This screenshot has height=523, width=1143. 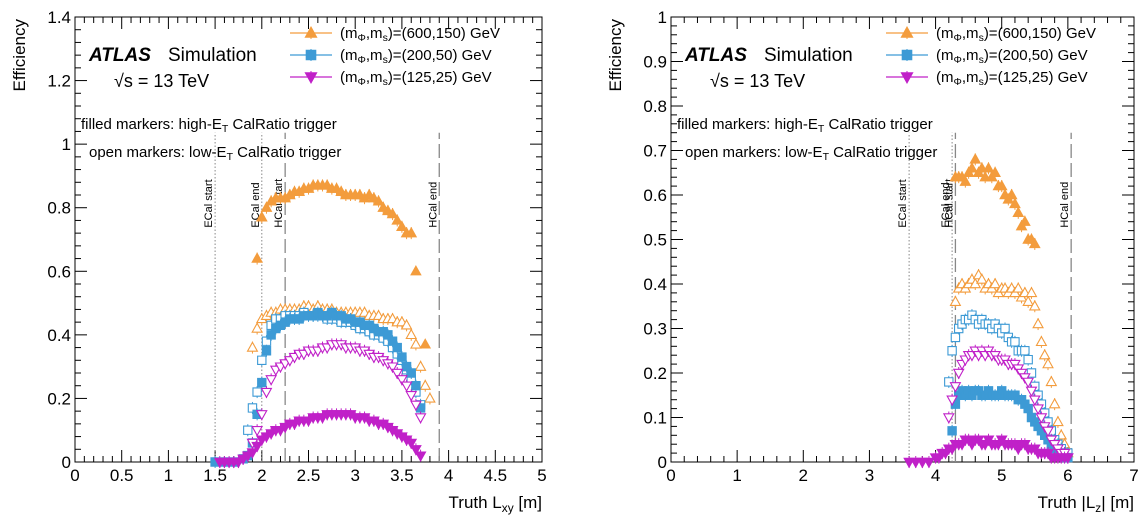 What do you see at coordinates (946, 204) in the screenshot?
I see `boundary-label: ECal end` at bounding box center [946, 204].